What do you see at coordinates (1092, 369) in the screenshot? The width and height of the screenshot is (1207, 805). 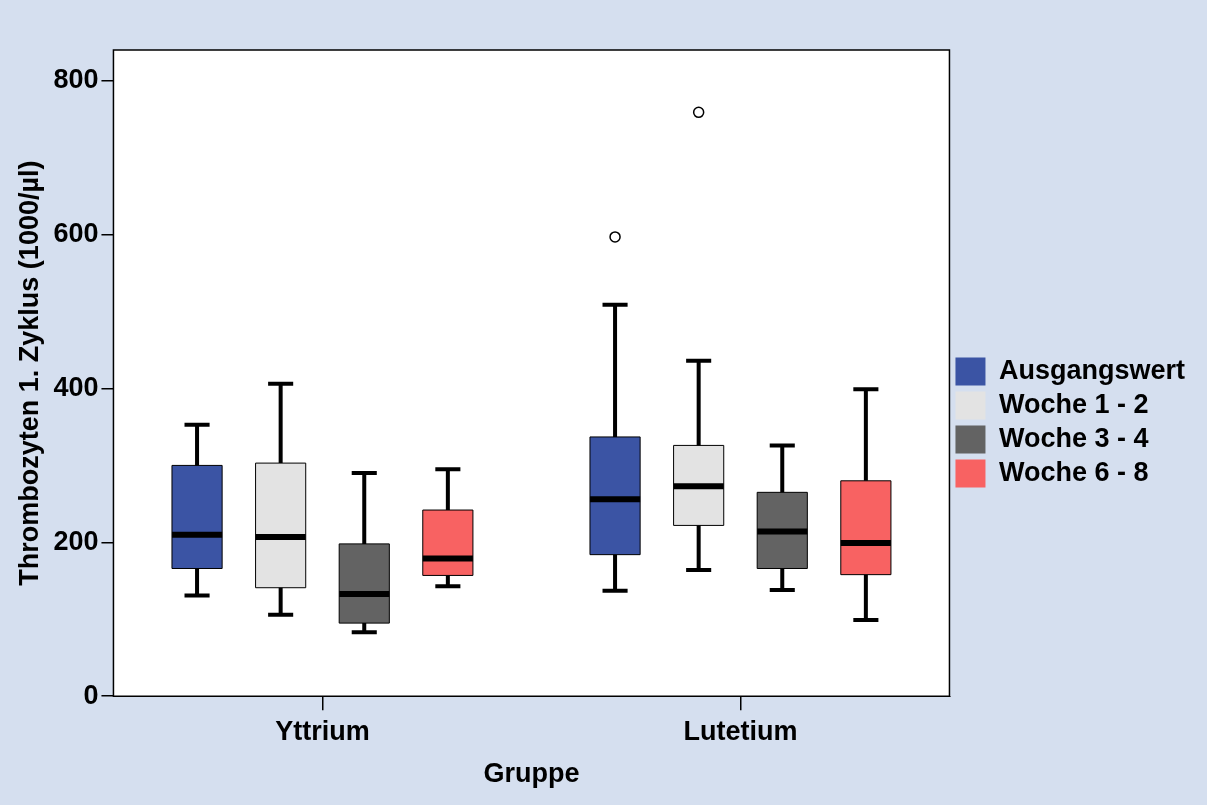 I see `legend-label: Ausgangswert` at bounding box center [1092, 369].